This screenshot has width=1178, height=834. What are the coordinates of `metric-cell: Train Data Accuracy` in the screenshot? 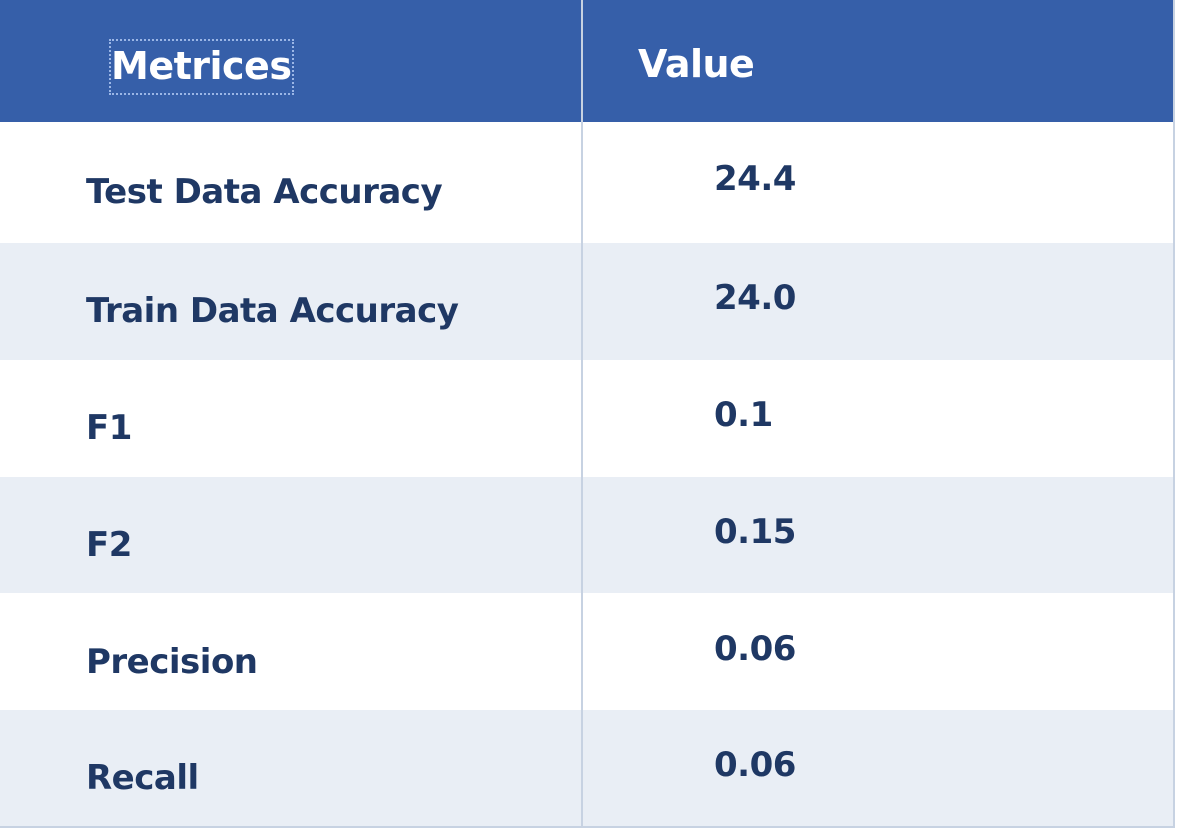 It's located at (291, 301).